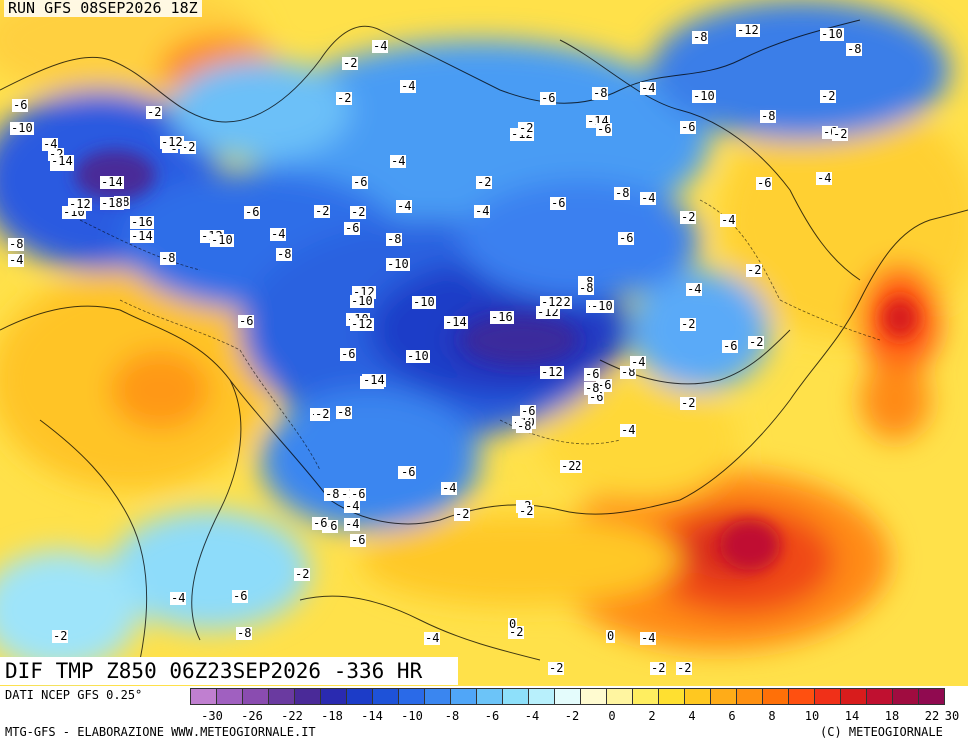 This screenshot has height=745, width=968. What do you see at coordinates (932, 716) in the screenshot?
I see `legend-tick-label: 22` at bounding box center [932, 716].